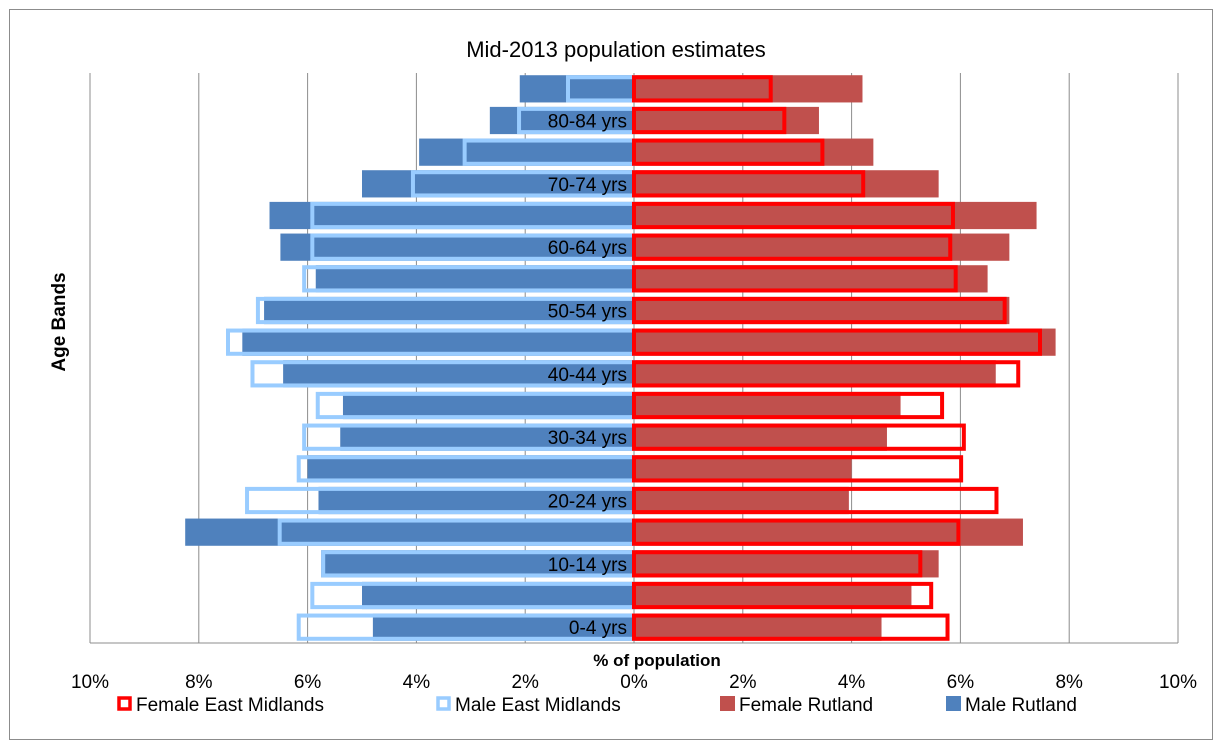 The image size is (1223, 751). I want to click on legend-label: Female East Midlands, so click(230, 705).